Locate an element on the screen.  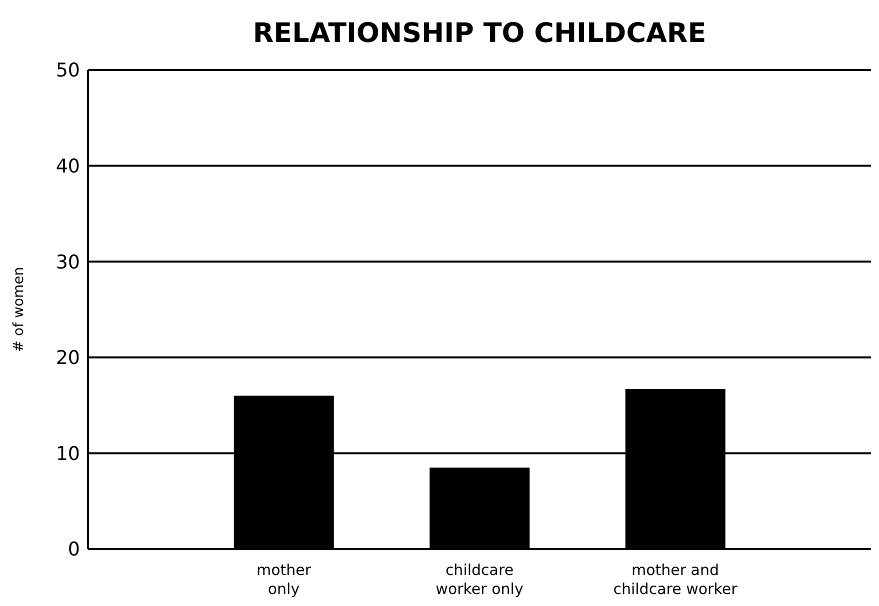
chart-title: RELATIONSHIP TO CHILDCARE is located at coordinates (480, 33).